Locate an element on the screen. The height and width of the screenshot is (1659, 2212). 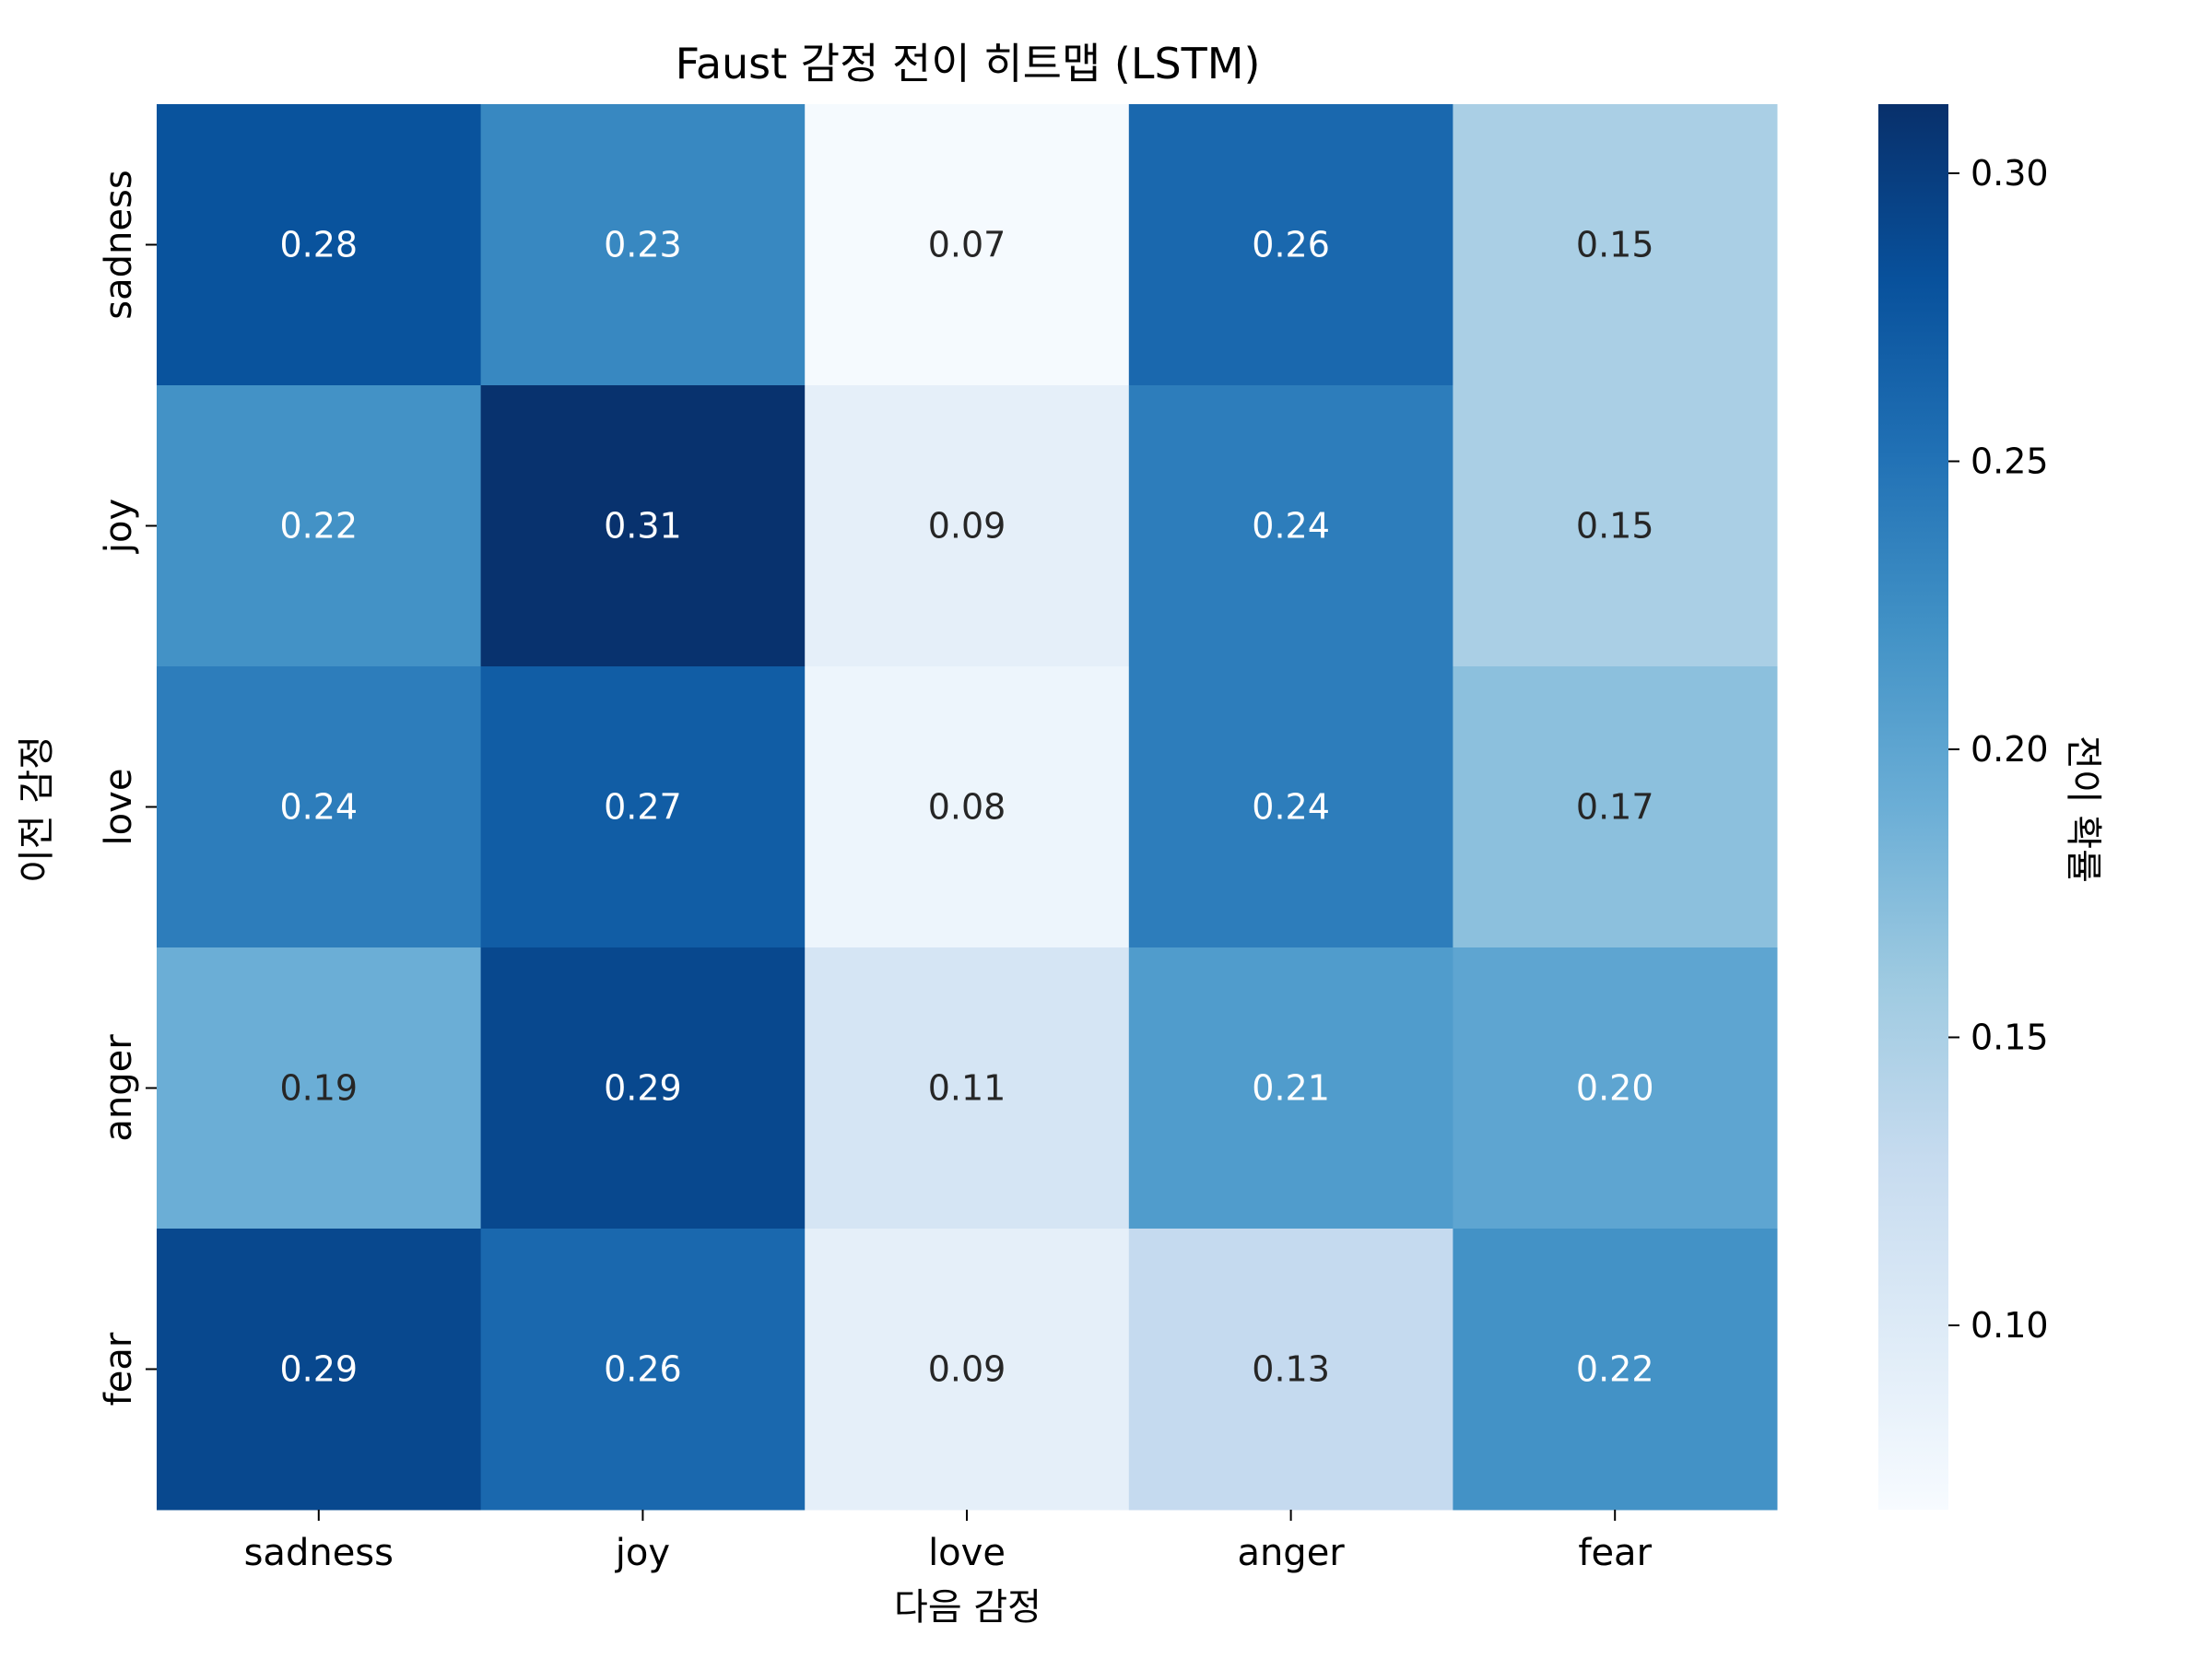
cell-value-label: 0.28 is located at coordinates (318, 245).